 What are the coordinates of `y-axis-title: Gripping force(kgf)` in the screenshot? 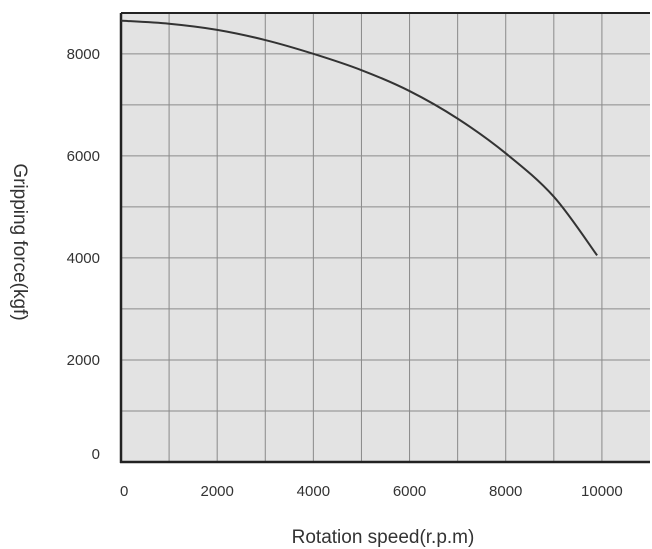 It's located at (19, 241).